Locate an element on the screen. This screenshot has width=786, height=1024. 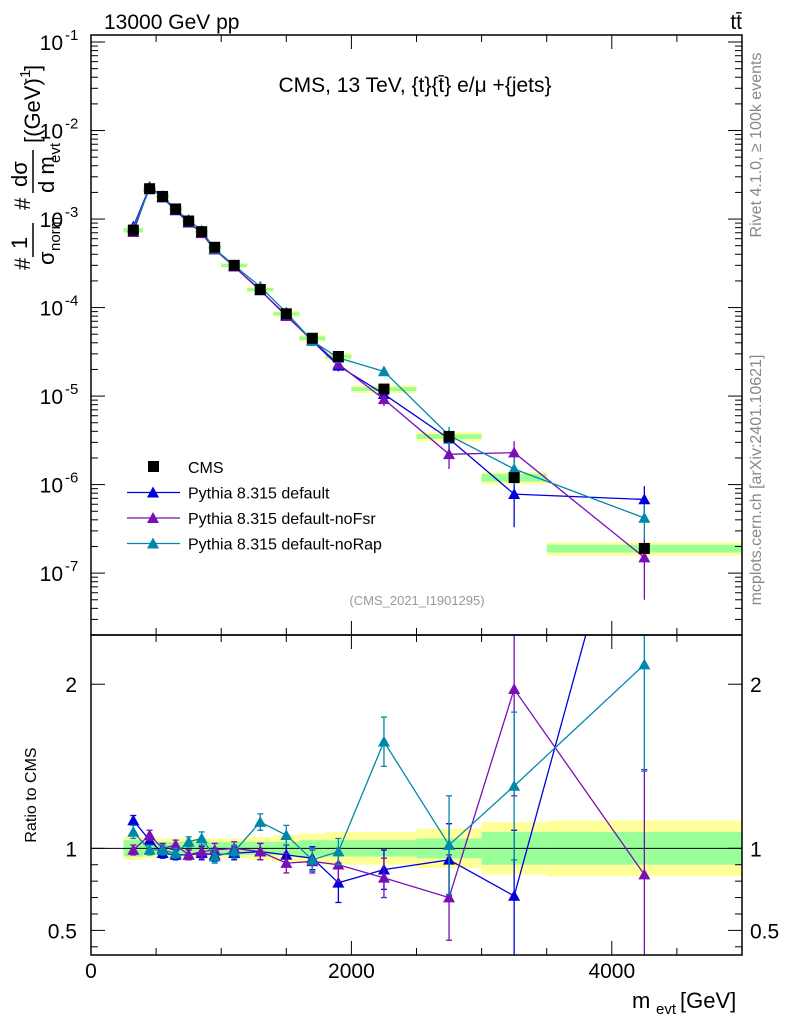
x-label-sub: evt is located at coordinates (666, 1009).